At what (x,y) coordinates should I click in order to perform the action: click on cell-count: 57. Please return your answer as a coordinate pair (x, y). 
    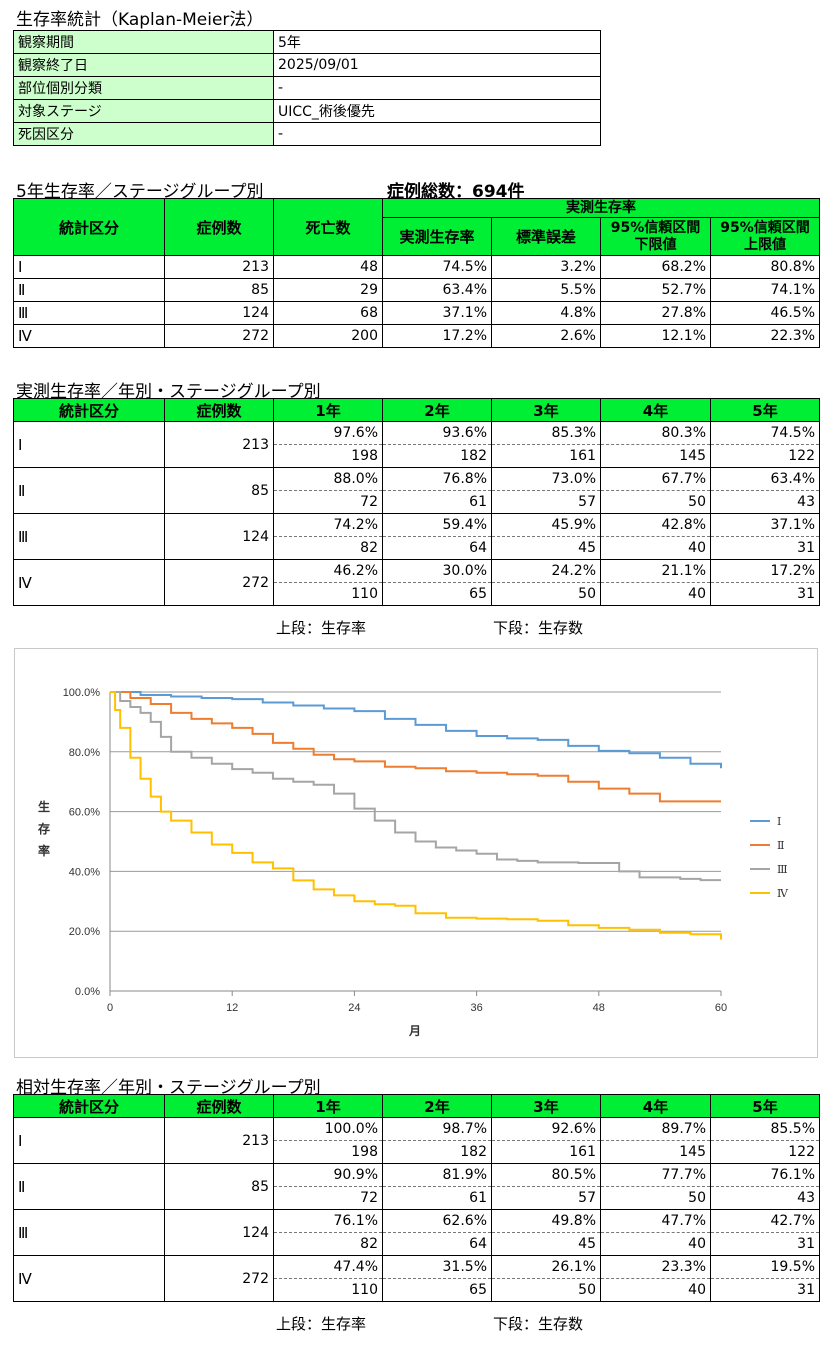
    Looking at the image, I should click on (546, 1198).